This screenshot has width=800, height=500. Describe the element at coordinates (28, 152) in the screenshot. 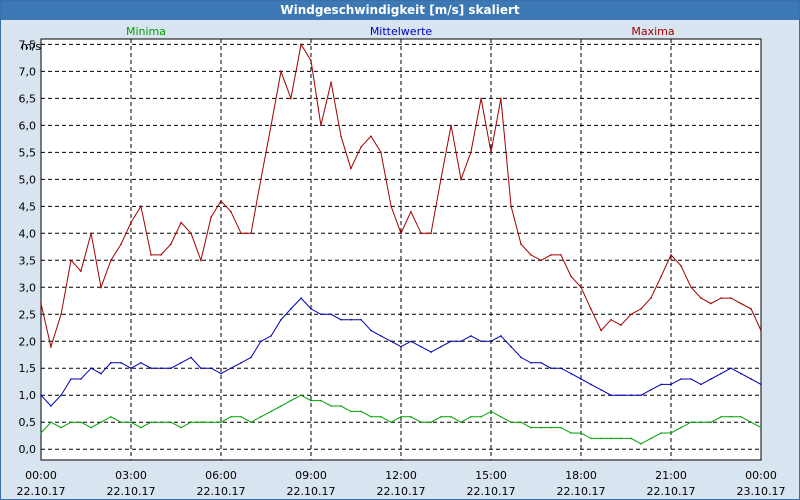

I see `y-tick-label: 5,5` at that location.